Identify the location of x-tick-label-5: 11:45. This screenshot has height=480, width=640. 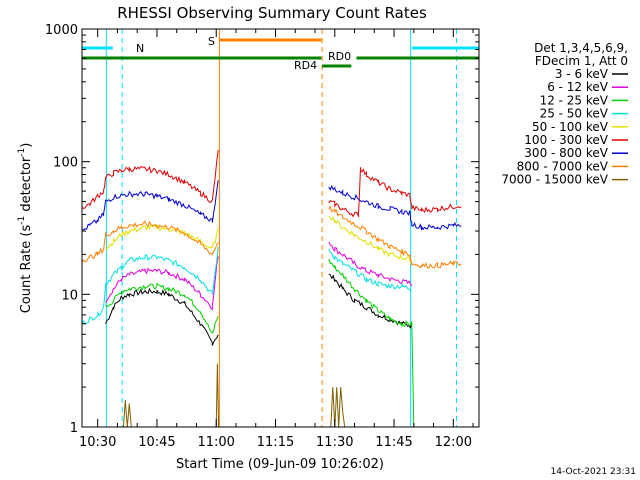
(393, 442).